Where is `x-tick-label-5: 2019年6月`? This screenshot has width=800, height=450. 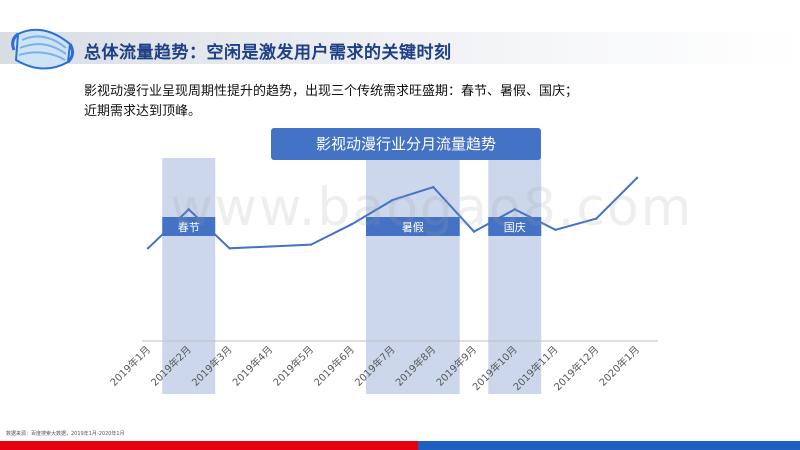 x-tick-label-5: 2019年6月 is located at coordinates (334, 366).